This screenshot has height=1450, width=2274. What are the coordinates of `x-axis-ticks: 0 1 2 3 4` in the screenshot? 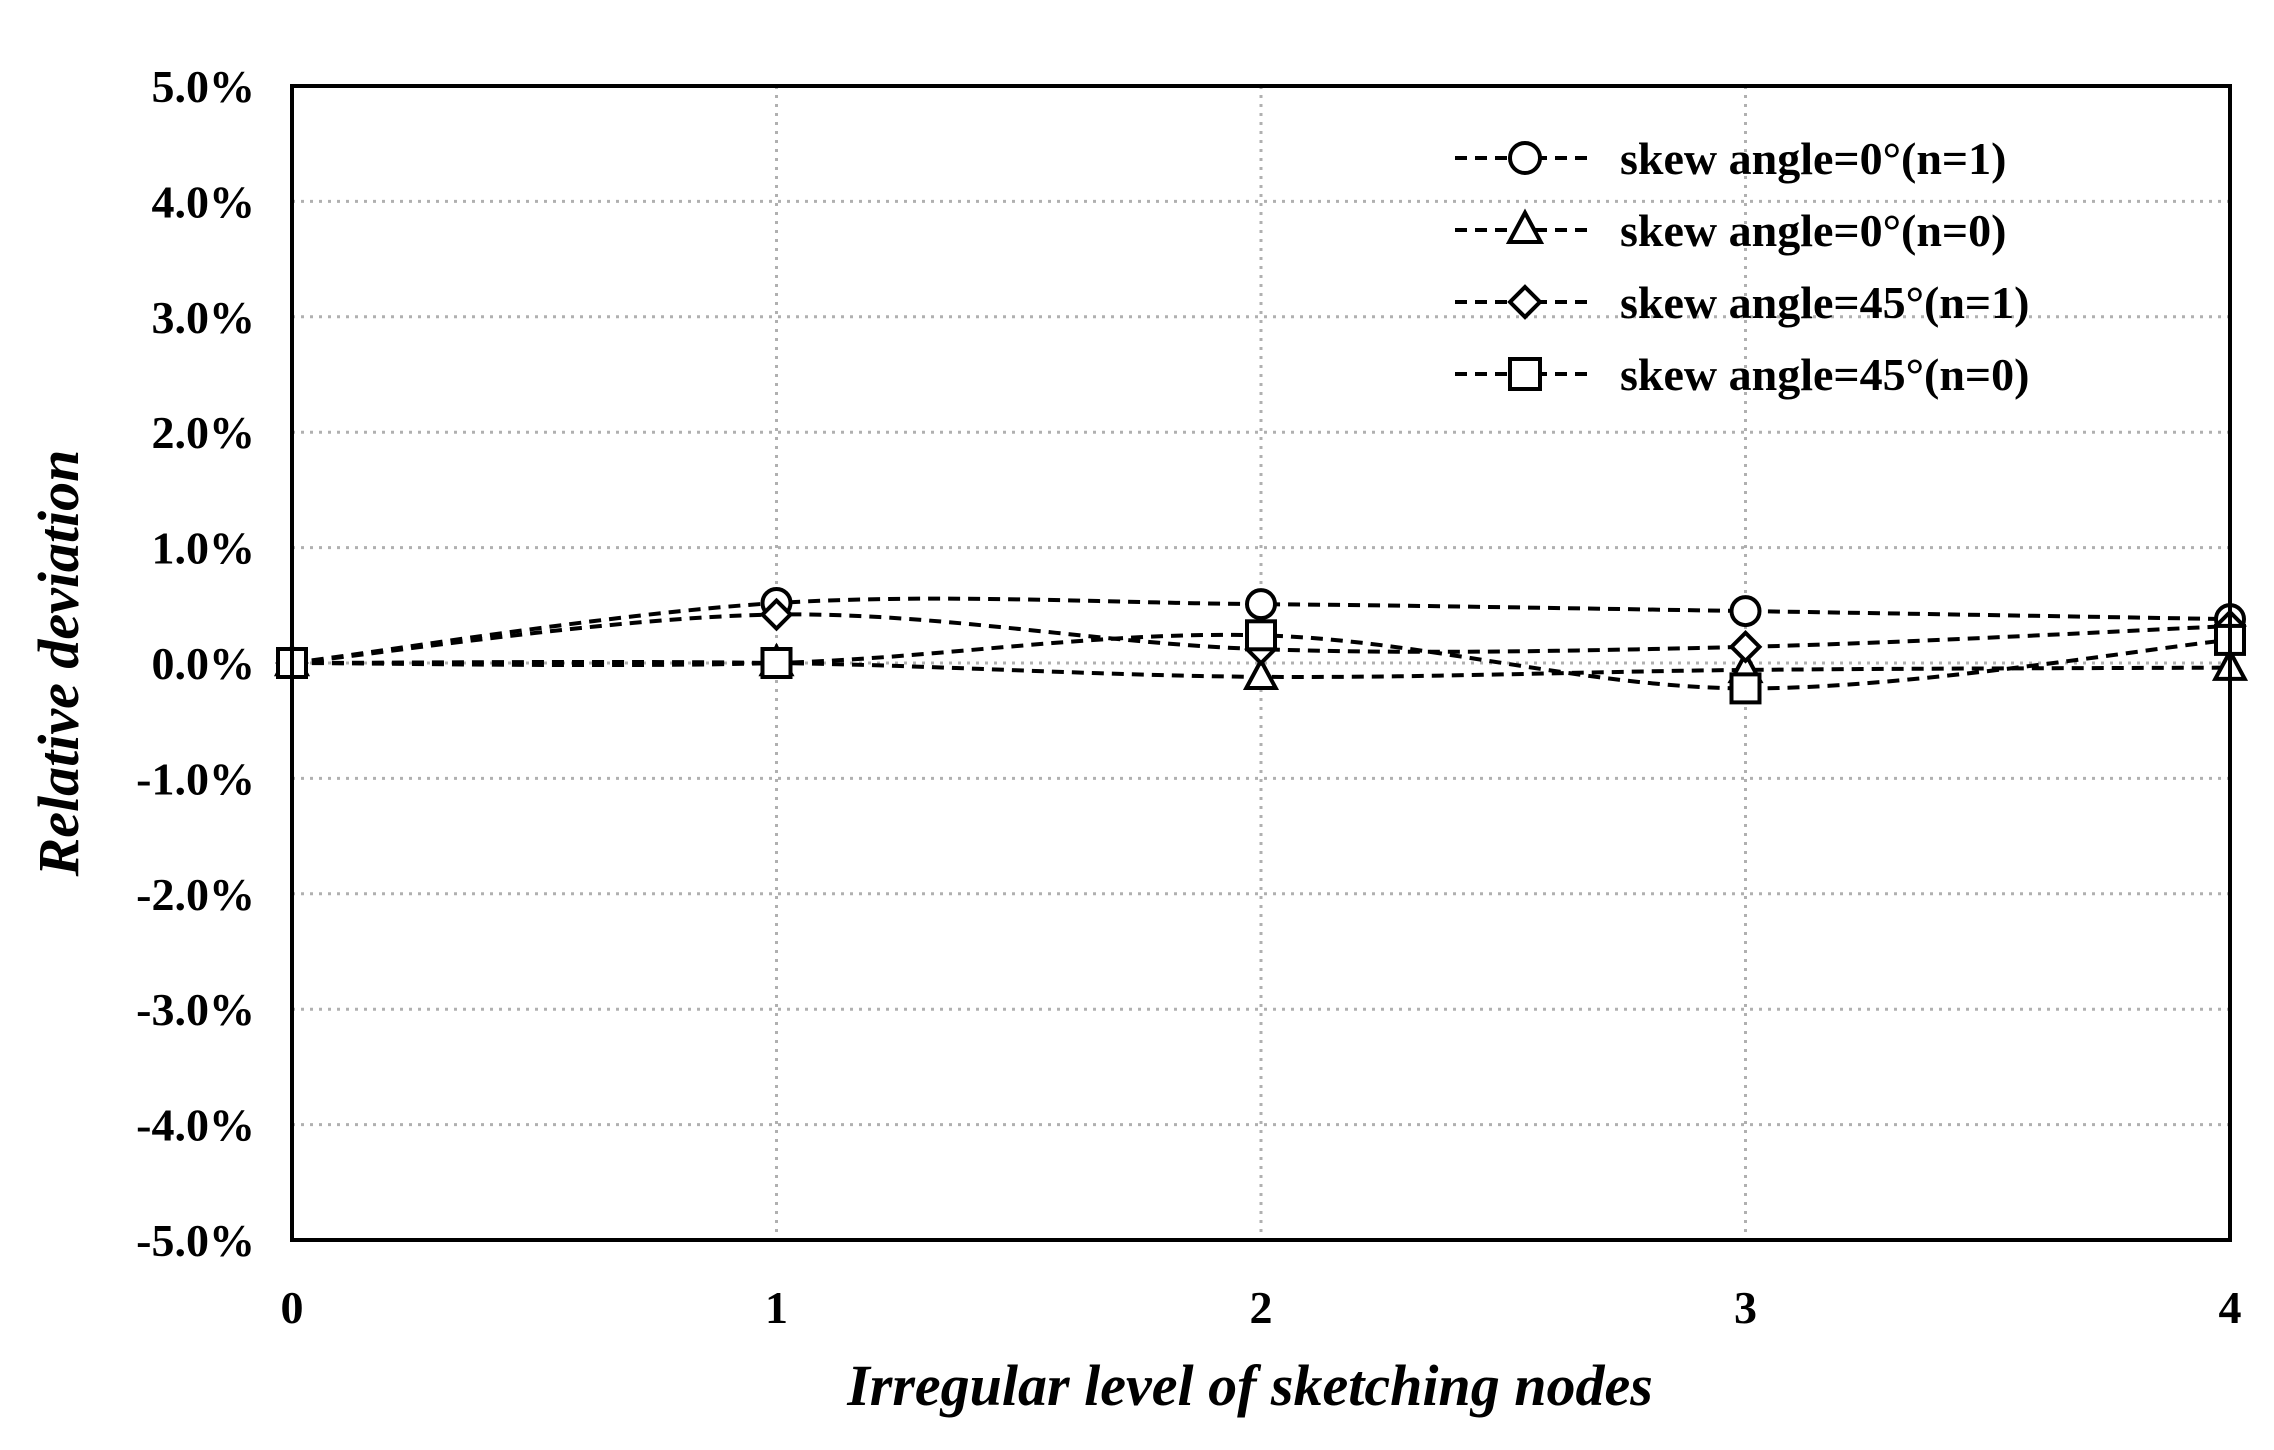 It's located at (1261, 1307).